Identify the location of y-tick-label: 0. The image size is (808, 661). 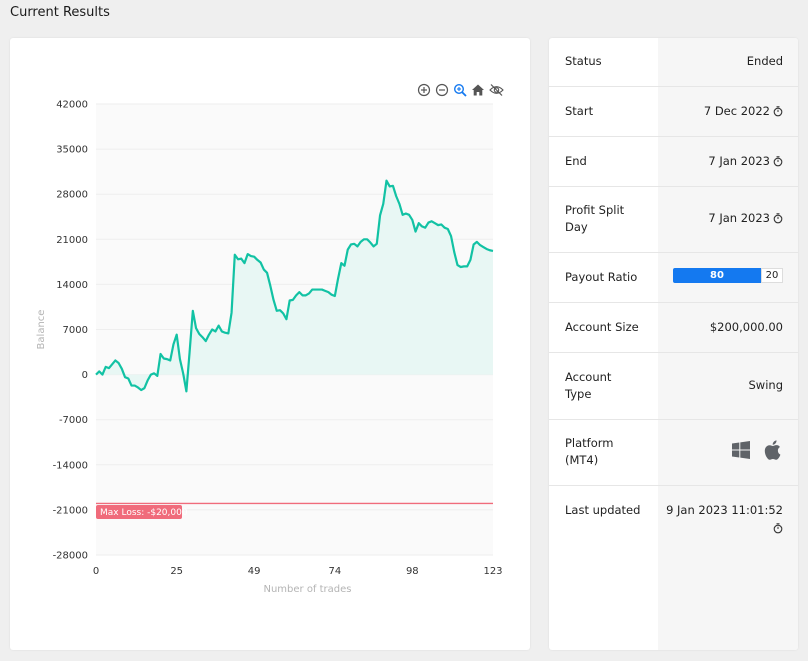
(85, 375).